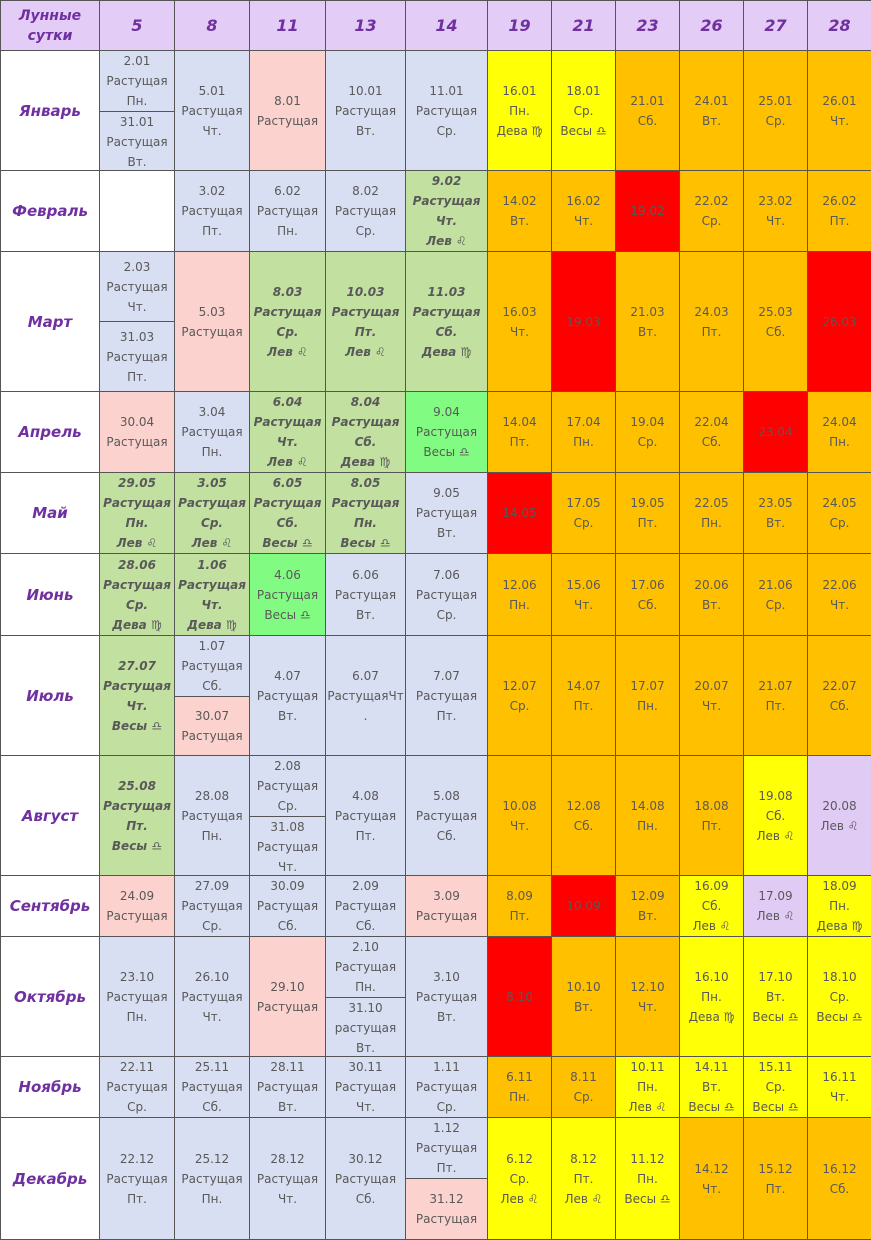 The height and width of the screenshot is (1240, 871). I want to click on lunar-day-header-28: 28, so click(839, 26).